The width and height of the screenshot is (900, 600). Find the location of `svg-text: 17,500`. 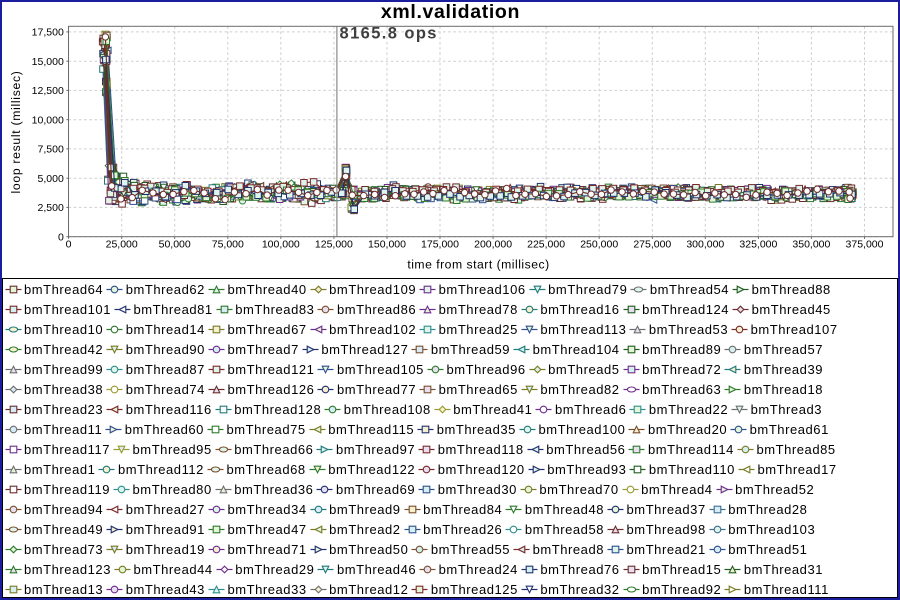

svg-text: 17,500 is located at coordinates (48, 33).